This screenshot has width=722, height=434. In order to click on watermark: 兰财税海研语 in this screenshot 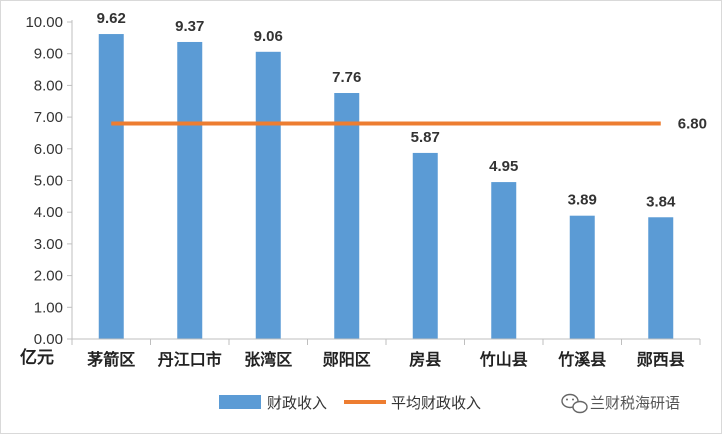, I will do `click(620, 403)`.